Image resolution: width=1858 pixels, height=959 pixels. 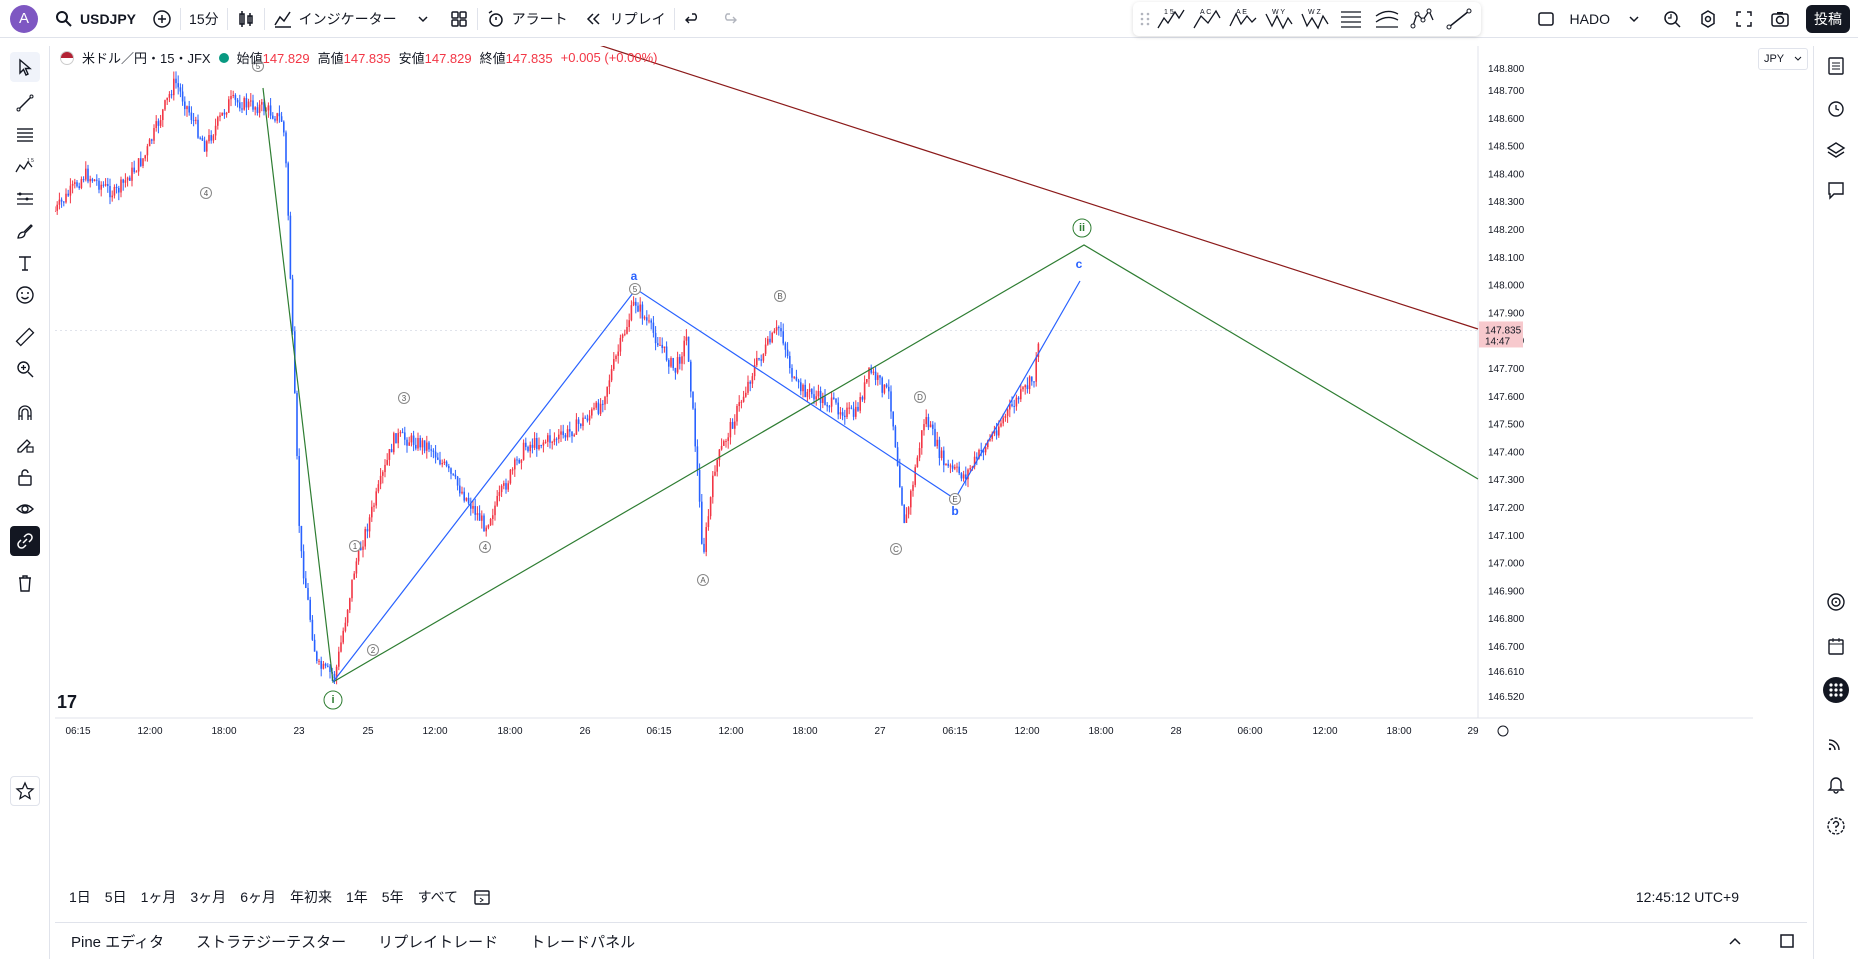 I want to click on user-avatar: A, so click(x=24, y=18).